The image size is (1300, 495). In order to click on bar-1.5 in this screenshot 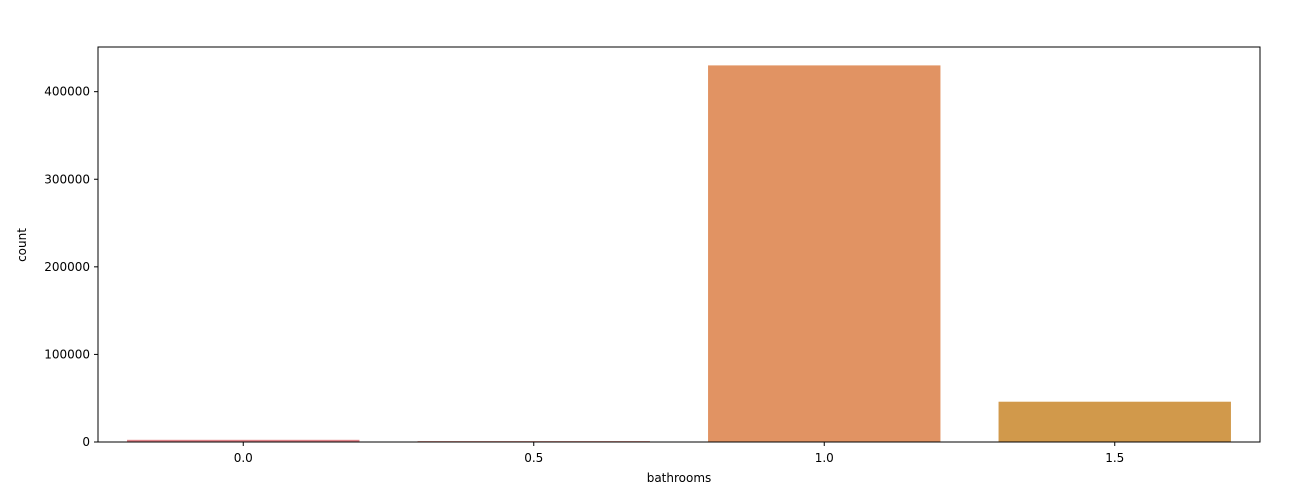, I will do `click(1114, 421)`.